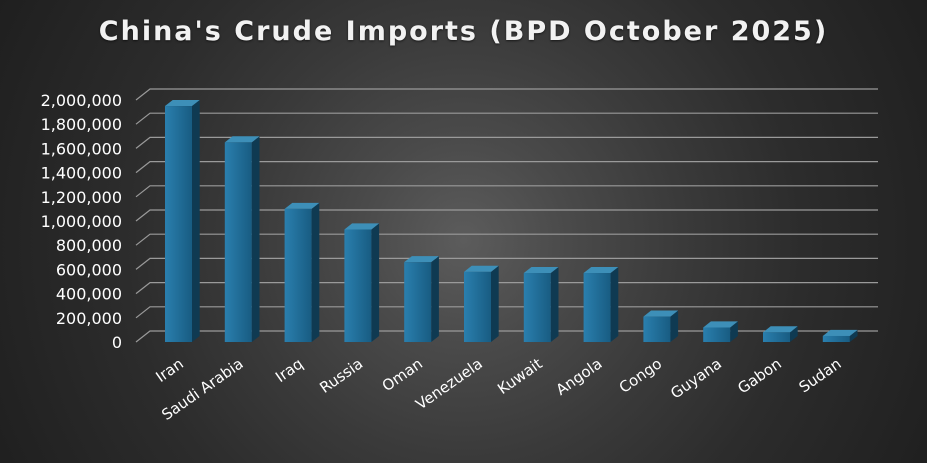  I want to click on bar-congo, so click(661, 326).